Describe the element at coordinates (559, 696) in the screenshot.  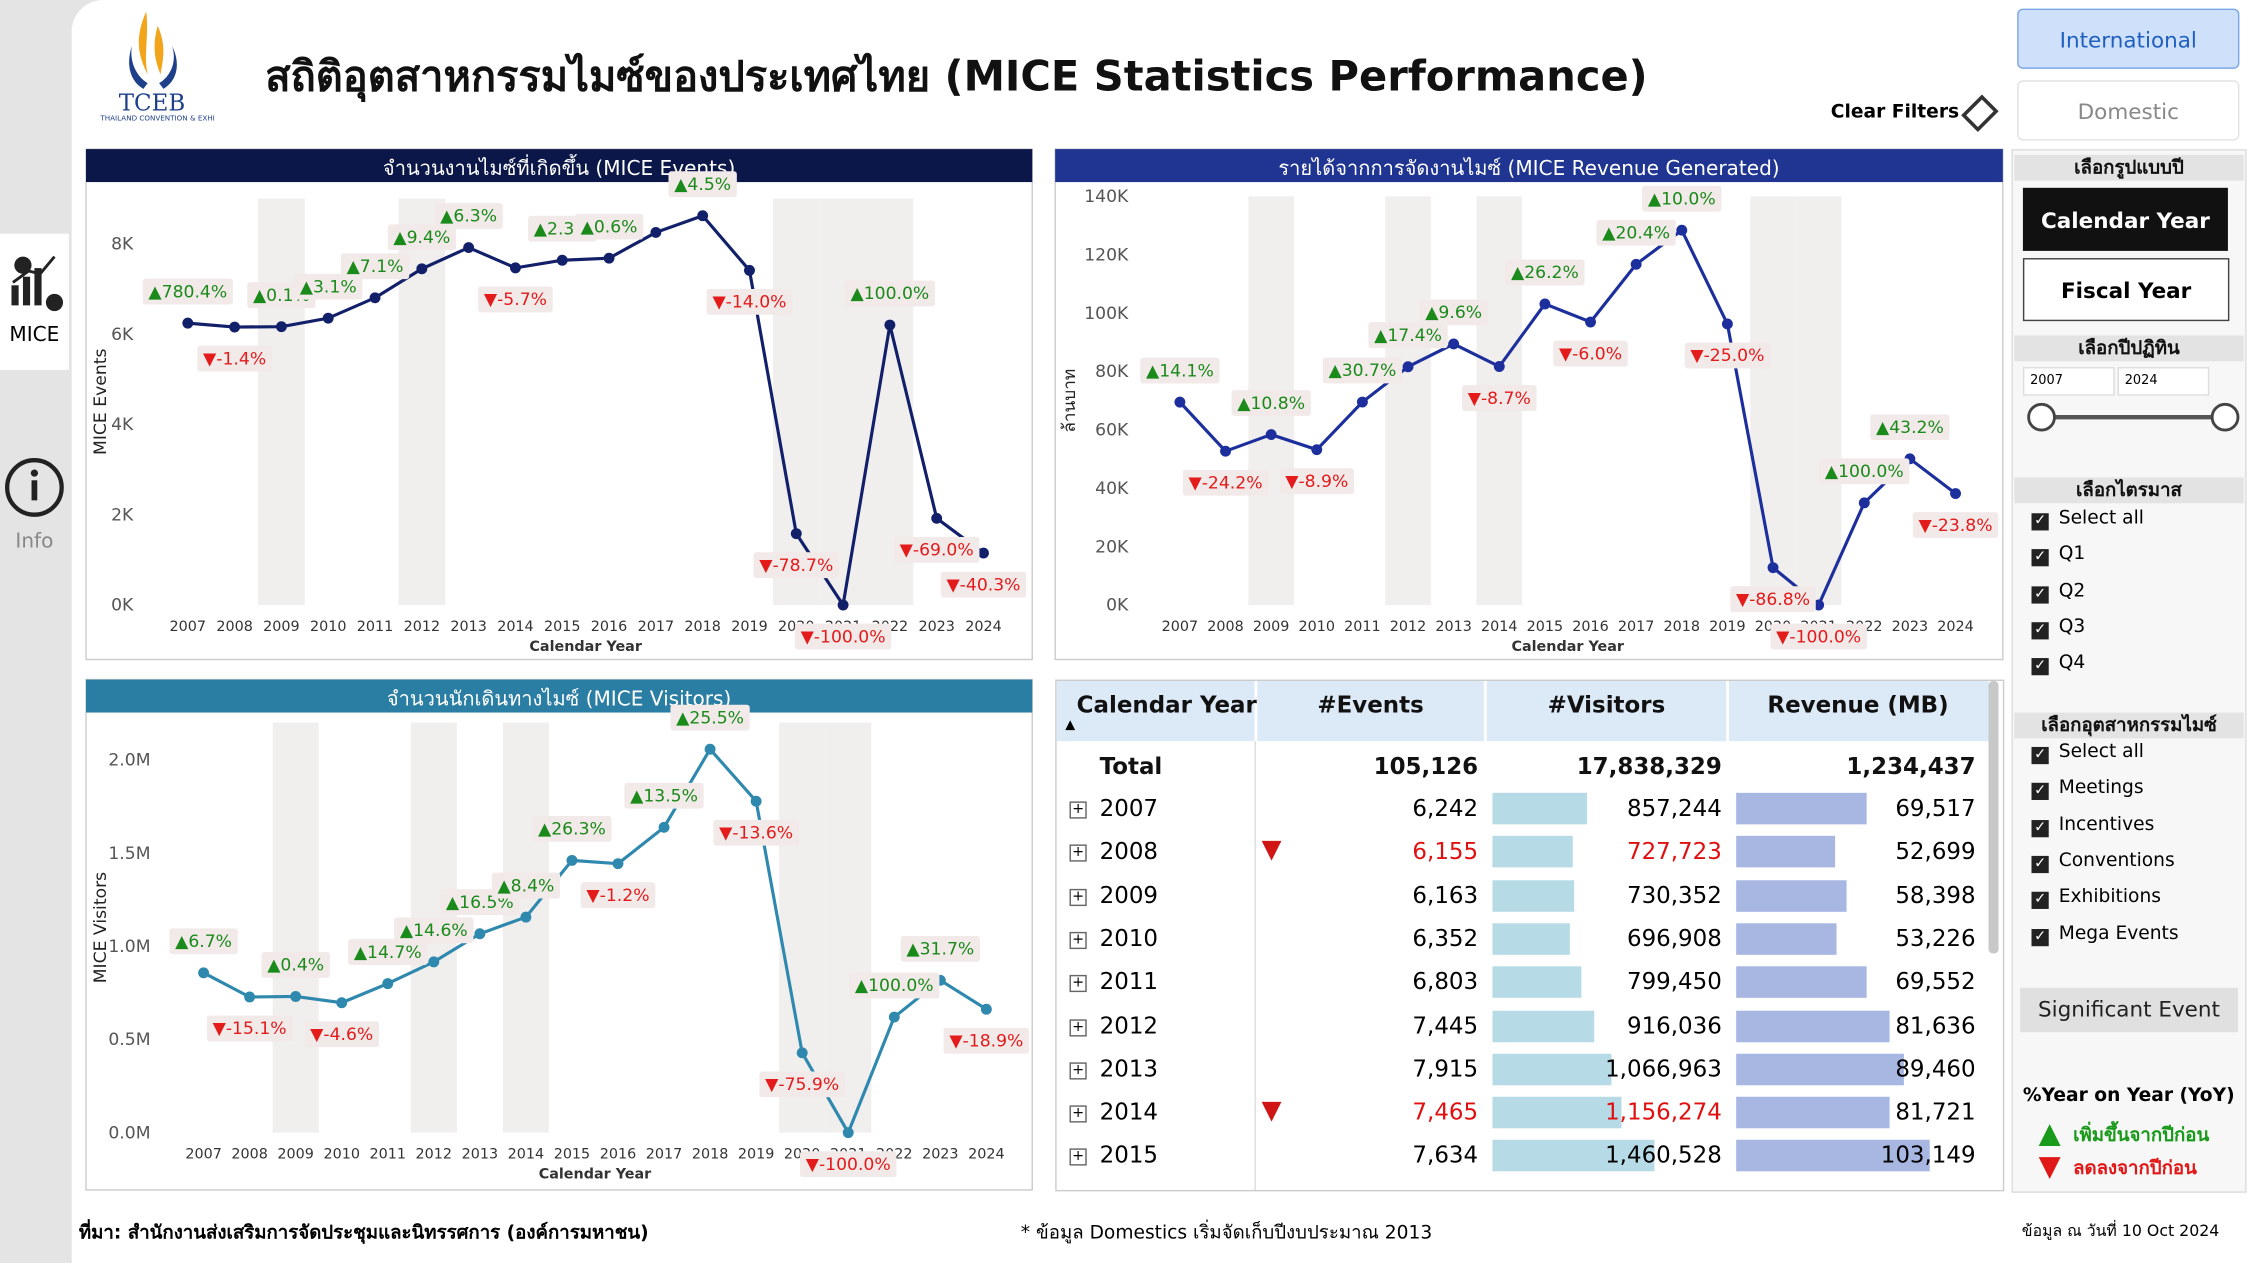
I see `chart-header` at that location.